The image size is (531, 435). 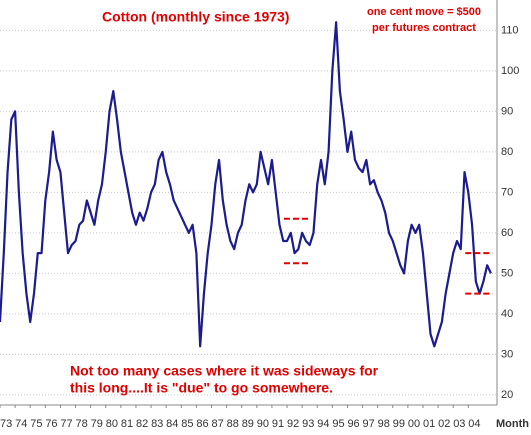 I want to click on x-tick-label: 04, so click(x=474, y=424).